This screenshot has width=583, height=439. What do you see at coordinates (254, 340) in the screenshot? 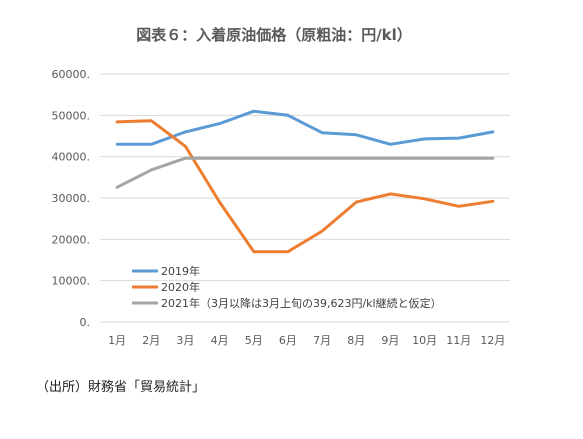
I see `x-tick-label: 5月` at bounding box center [254, 340].